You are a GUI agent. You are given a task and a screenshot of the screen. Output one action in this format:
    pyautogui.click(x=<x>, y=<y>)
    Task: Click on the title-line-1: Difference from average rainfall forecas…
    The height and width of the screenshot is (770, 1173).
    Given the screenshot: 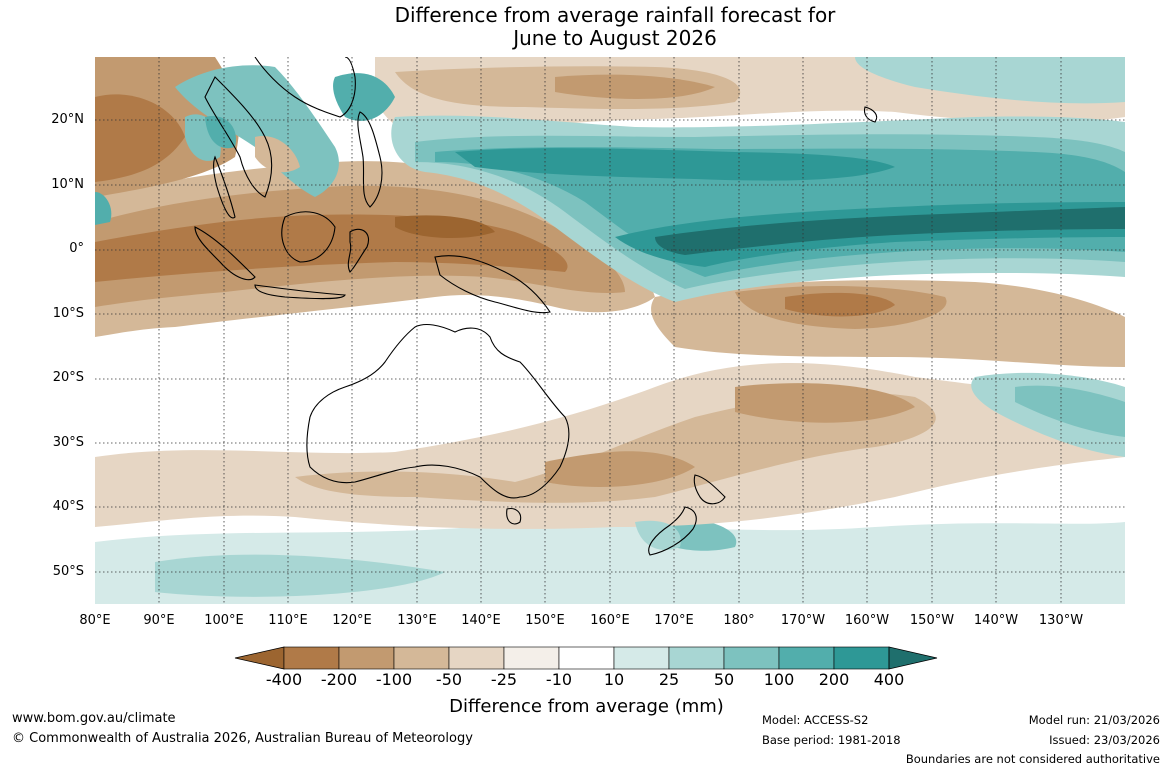 What is the action you would take?
    pyautogui.click(x=615, y=15)
    